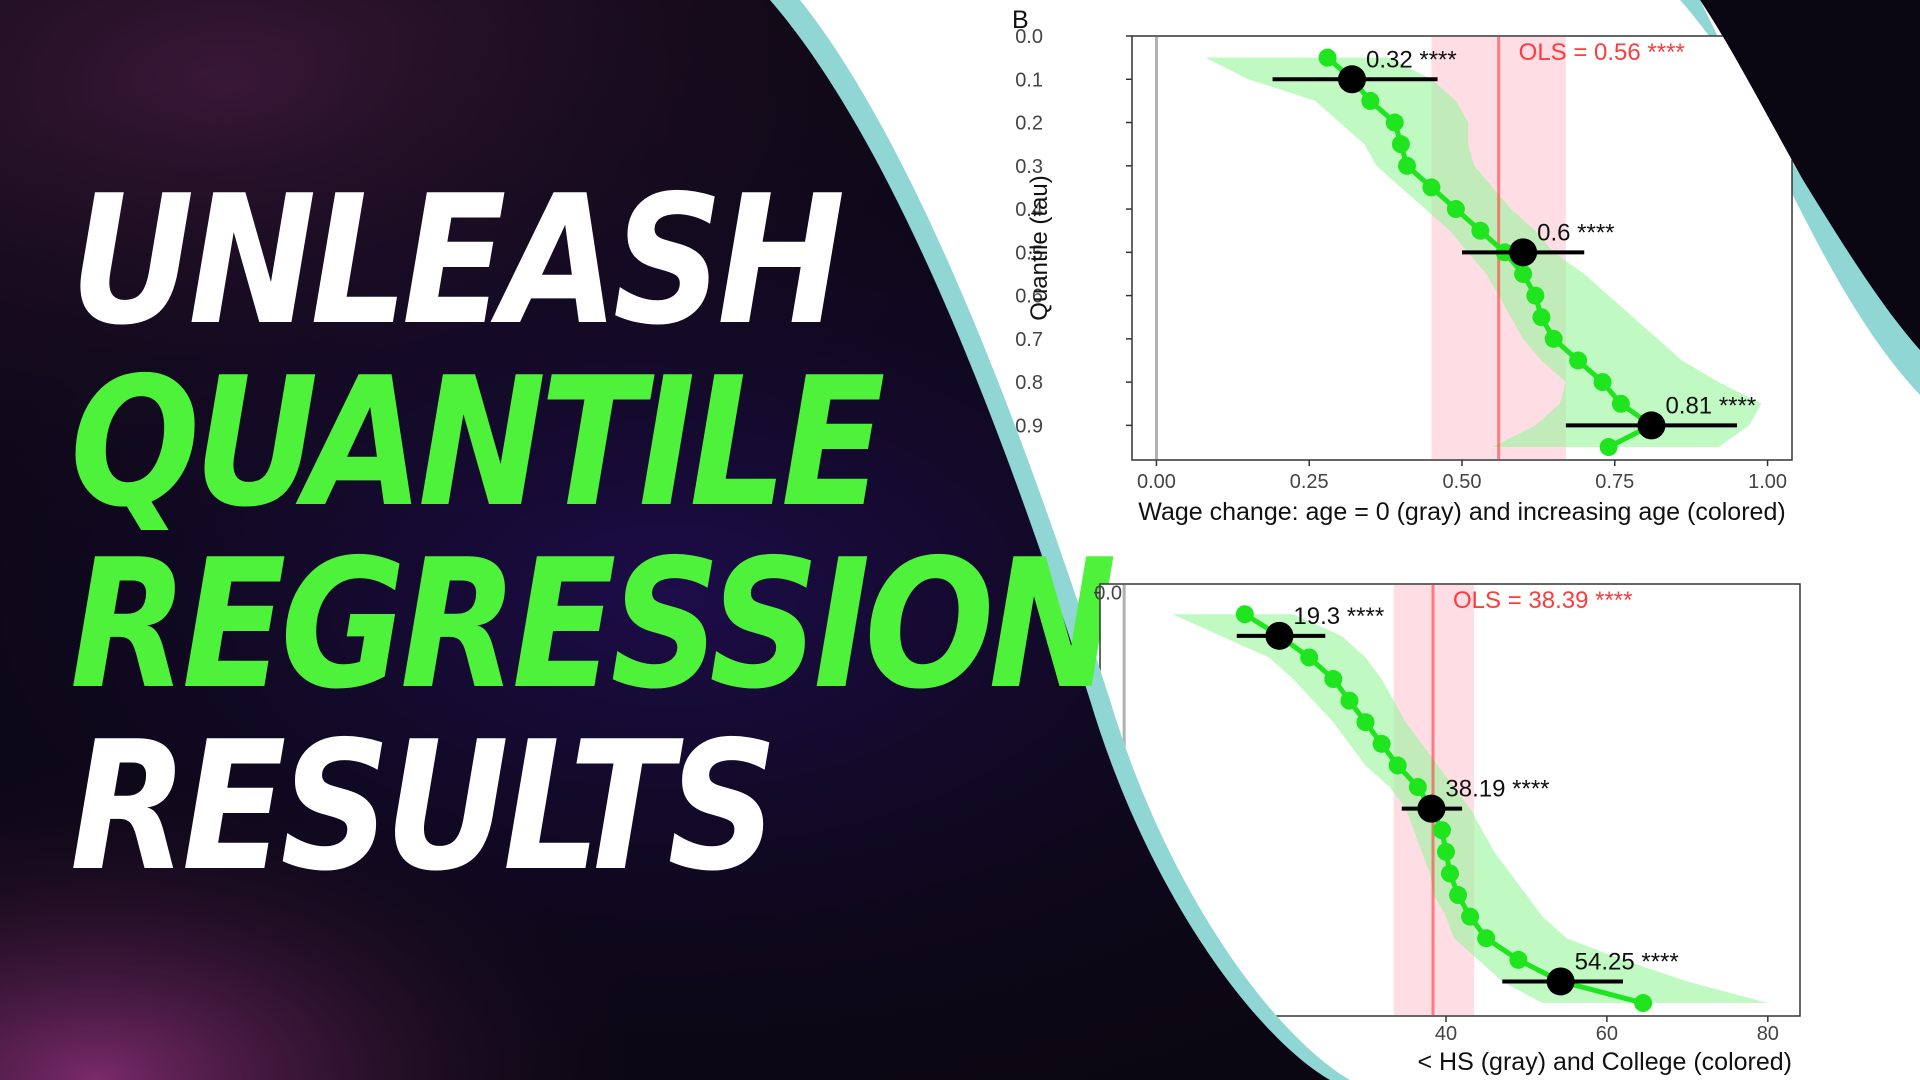 The image size is (1920, 1080). I want to click on estimate-label: 0.81 ****, so click(1710, 405).